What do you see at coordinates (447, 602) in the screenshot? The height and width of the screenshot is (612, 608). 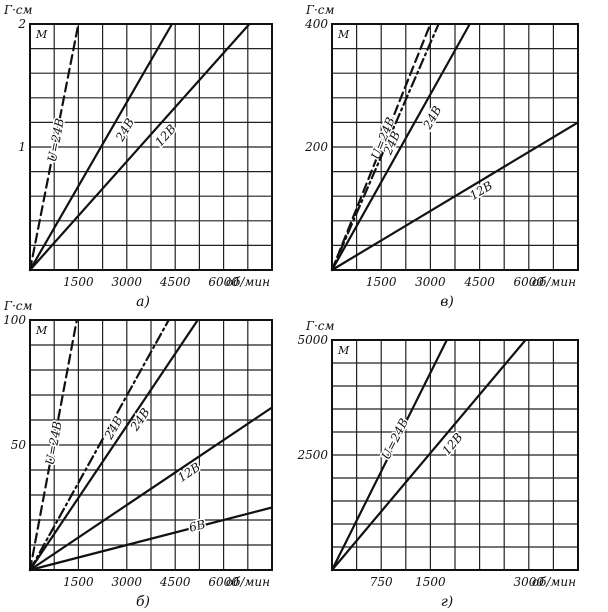 I see `panel-caption: г)` at bounding box center [447, 602].